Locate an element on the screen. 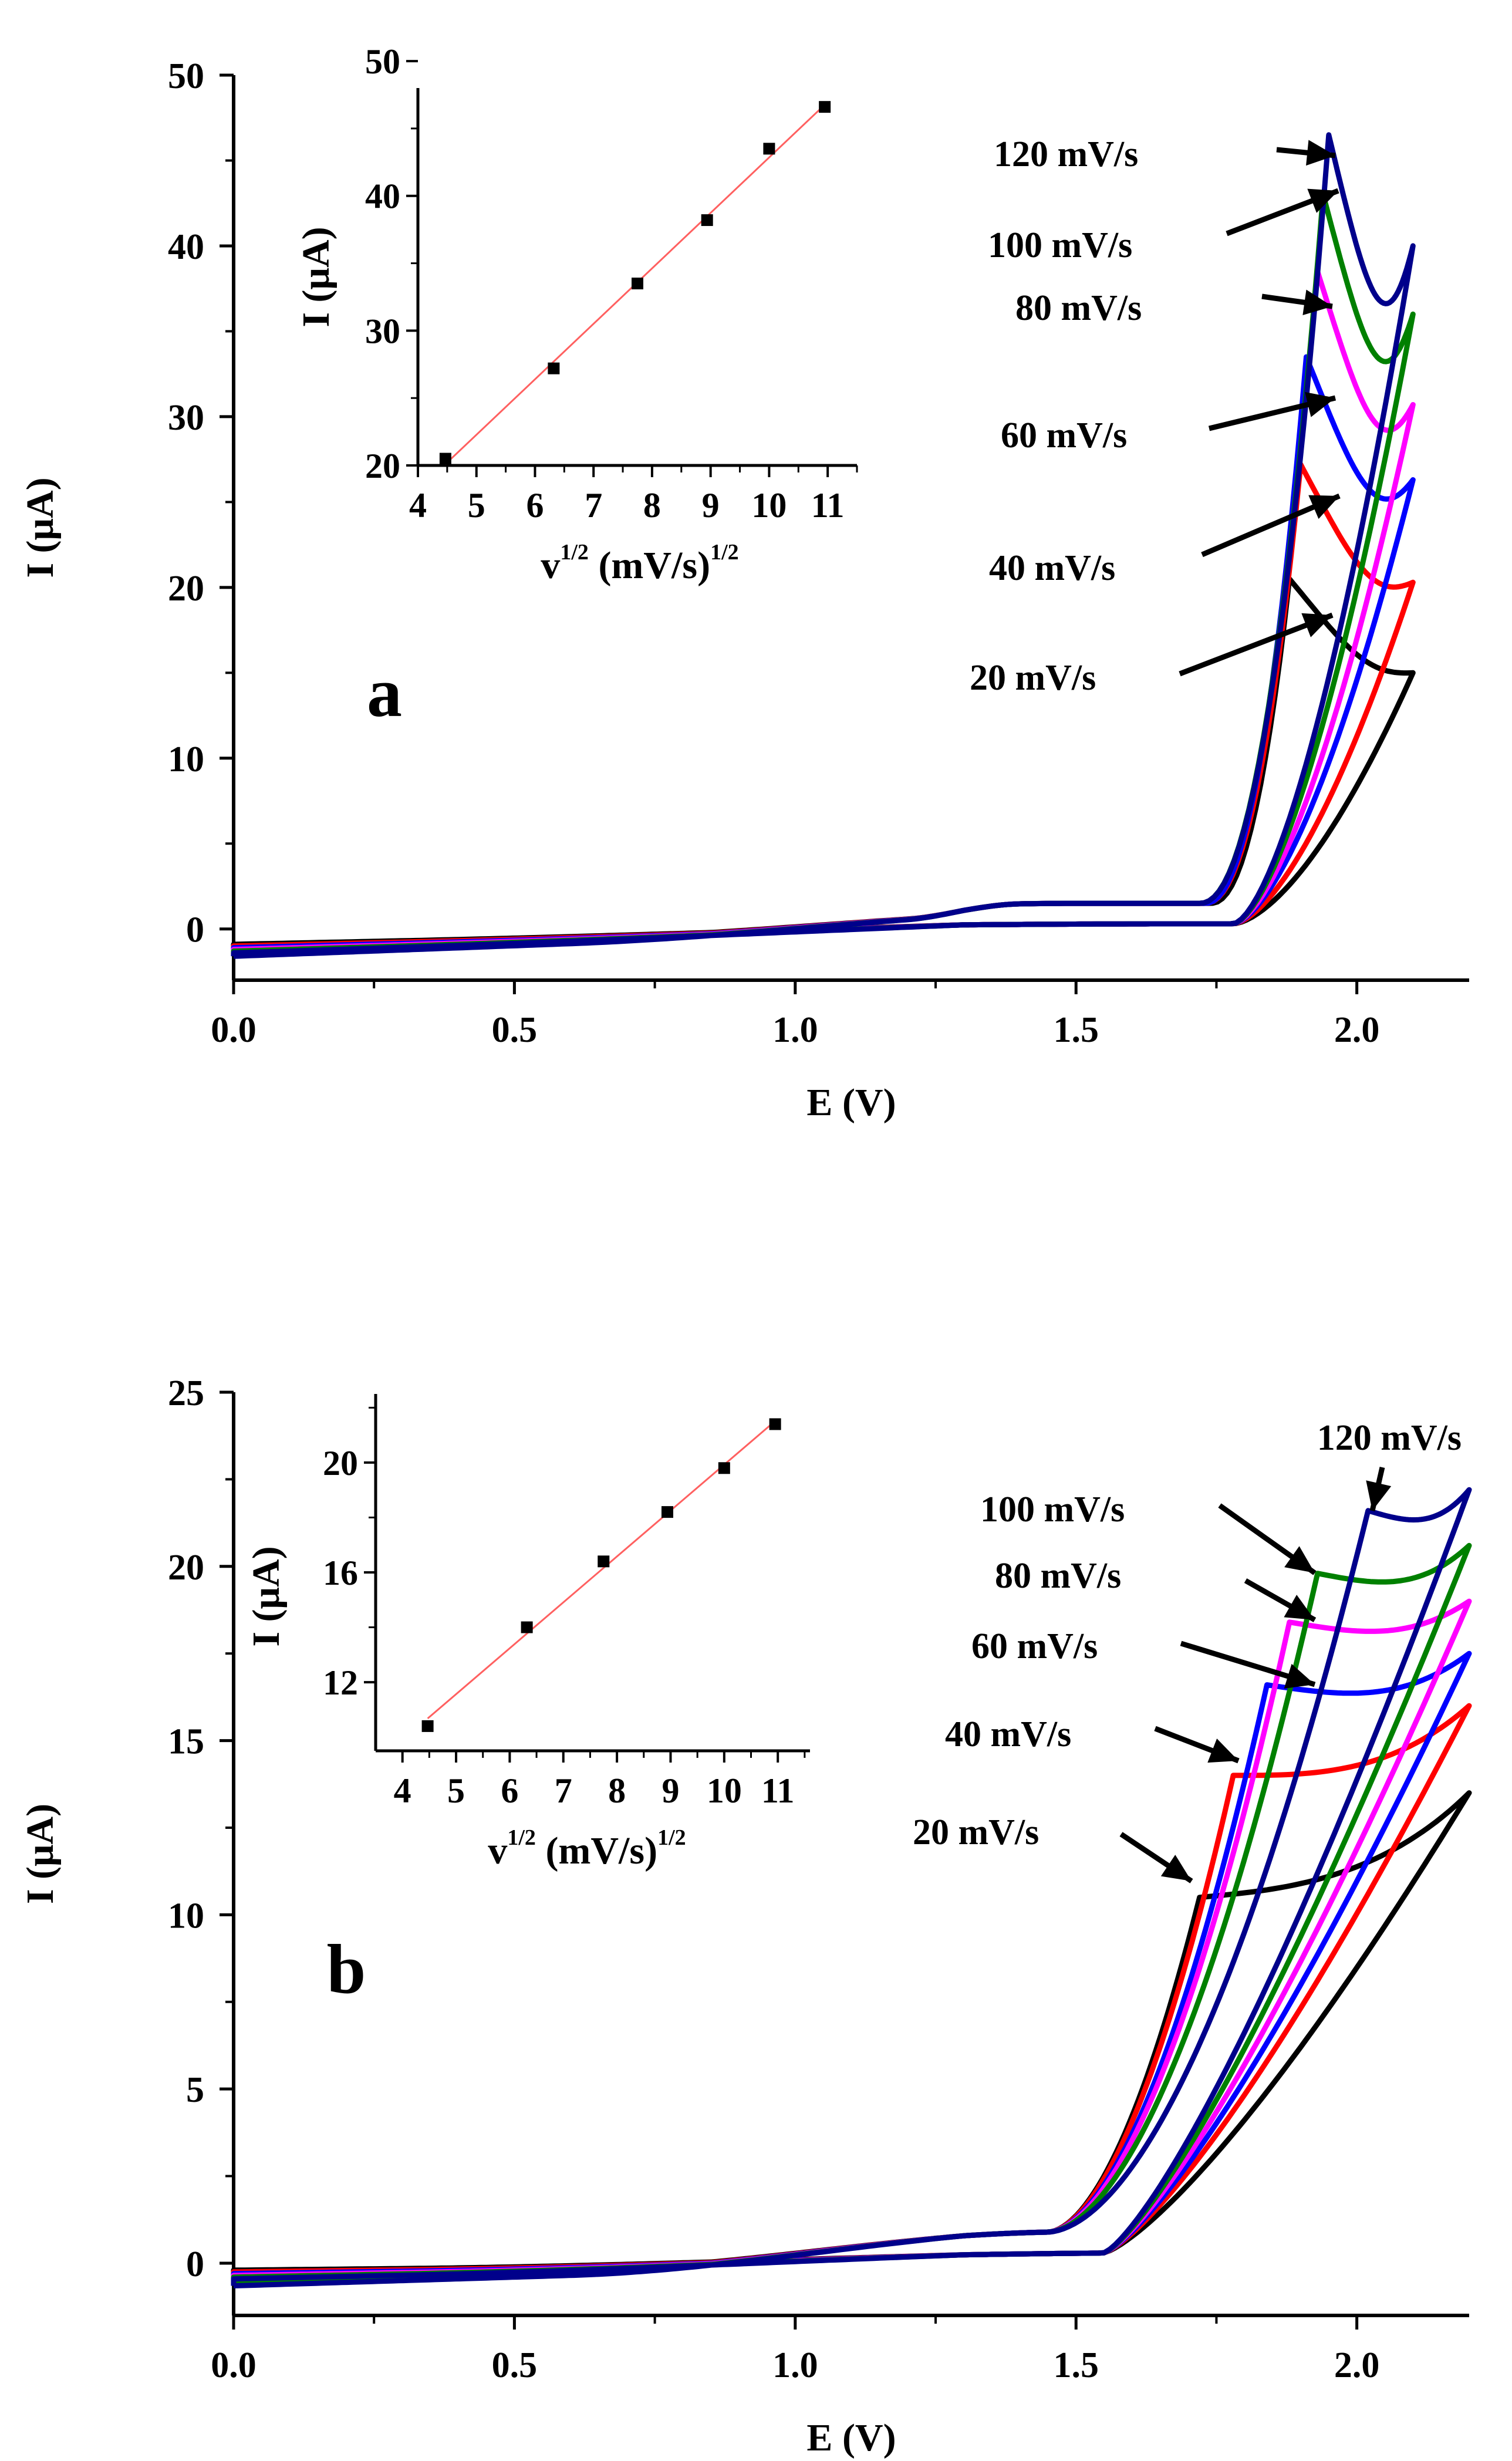 This screenshot has width=1512, height=2461. panel-label: b is located at coordinates (347, 1969).